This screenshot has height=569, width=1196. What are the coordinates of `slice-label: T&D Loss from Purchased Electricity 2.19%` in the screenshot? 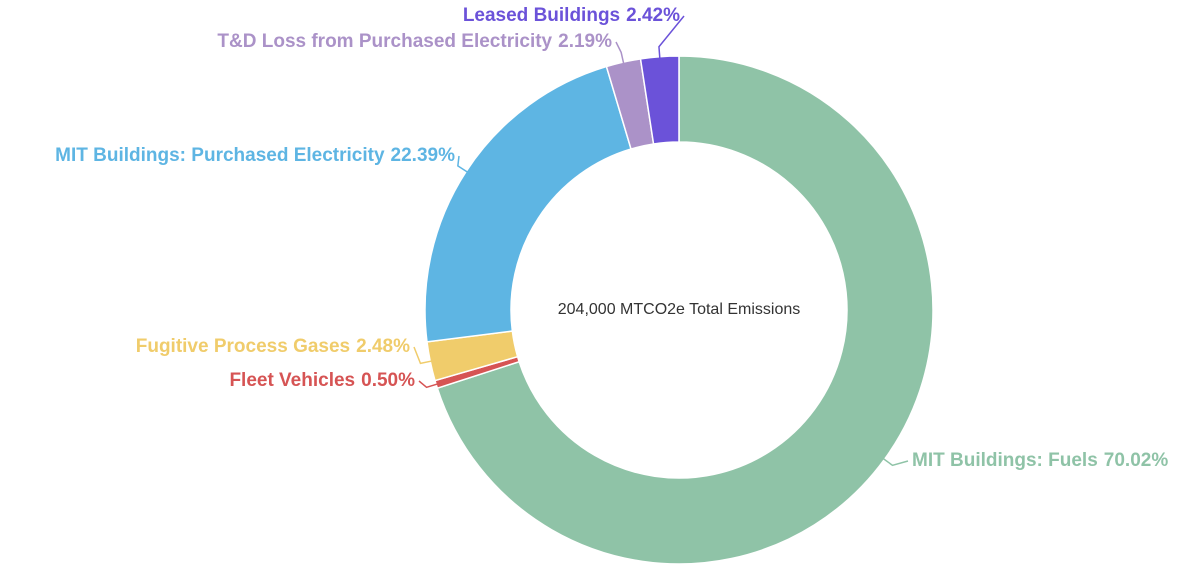 It's located at (414, 41).